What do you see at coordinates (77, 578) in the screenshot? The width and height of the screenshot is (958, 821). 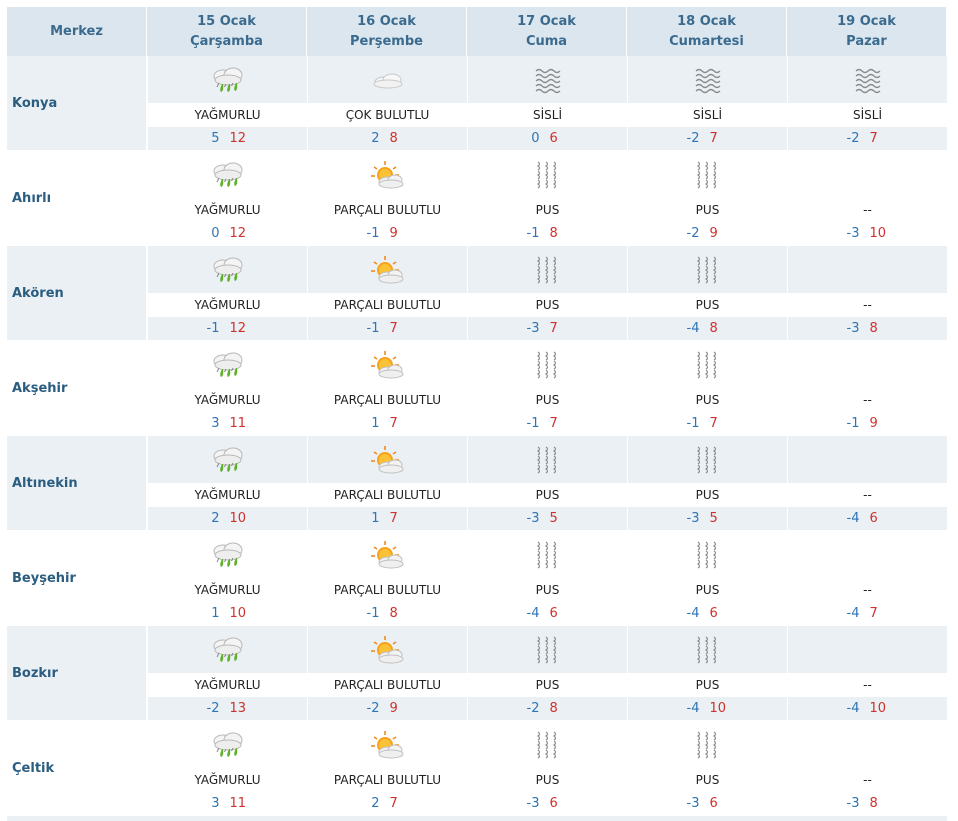 I see `city-name: Beyşehir` at bounding box center [77, 578].